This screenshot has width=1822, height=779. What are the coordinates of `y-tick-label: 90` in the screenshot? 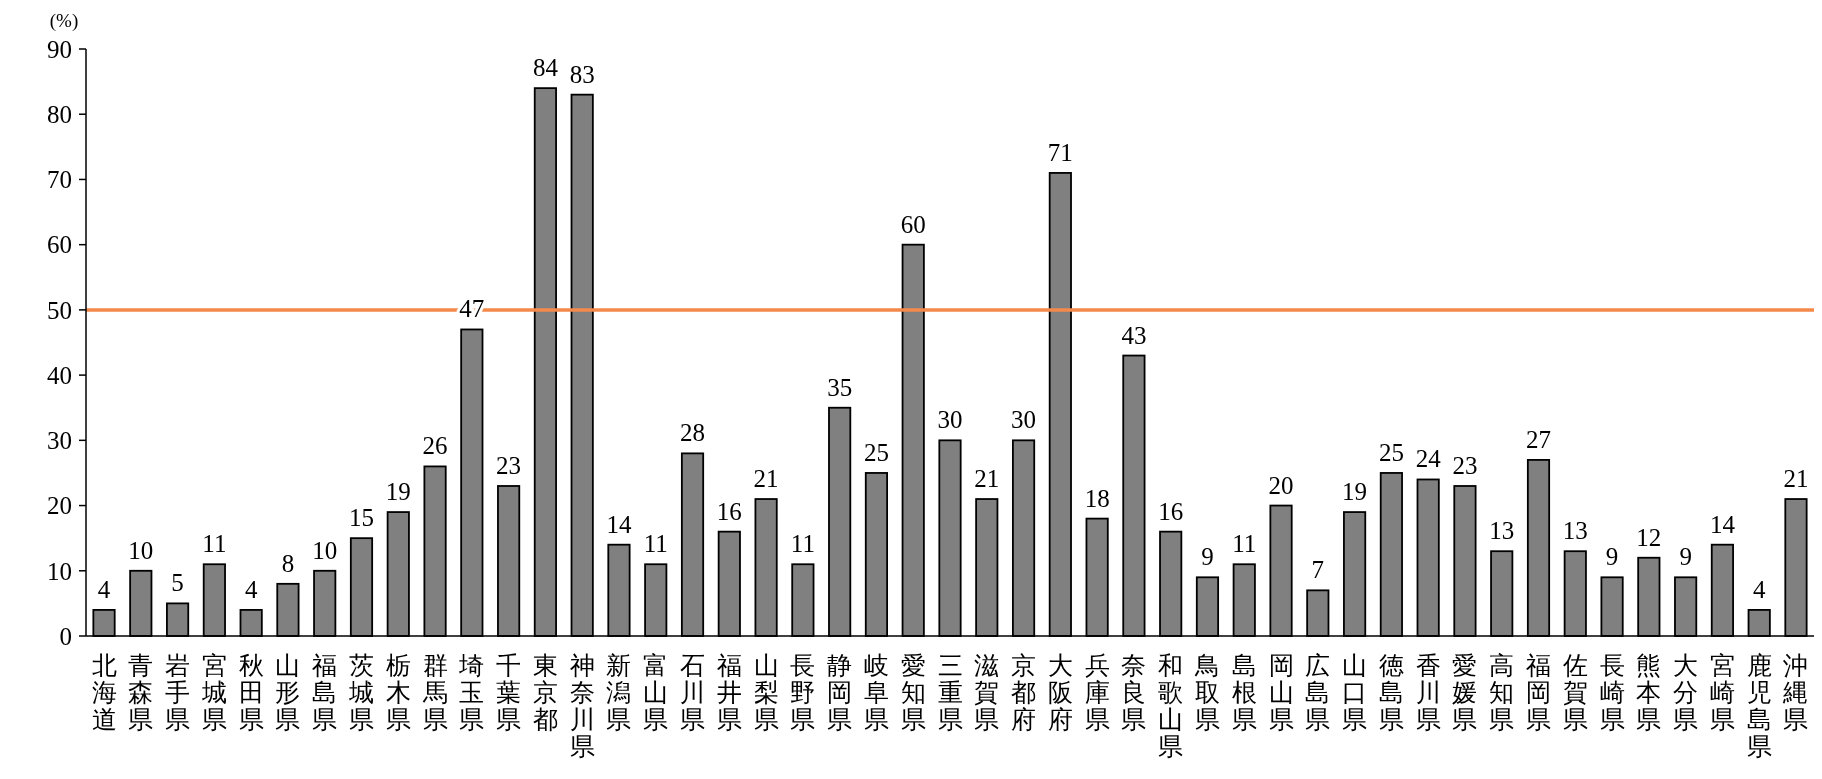 It's located at (59, 49).